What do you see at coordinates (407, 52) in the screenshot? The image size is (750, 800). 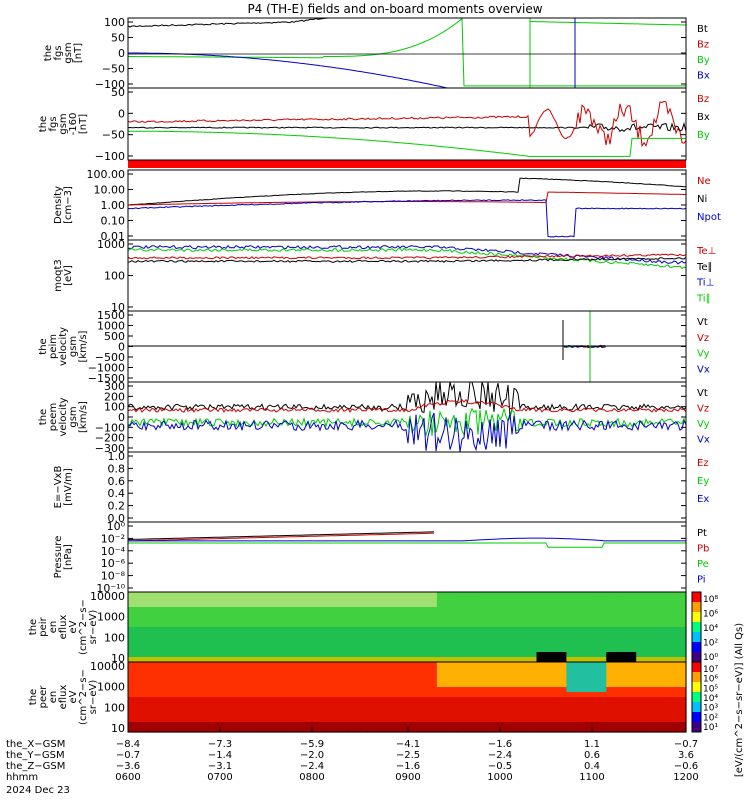 I see `series-by` at bounding box center [407, 52].